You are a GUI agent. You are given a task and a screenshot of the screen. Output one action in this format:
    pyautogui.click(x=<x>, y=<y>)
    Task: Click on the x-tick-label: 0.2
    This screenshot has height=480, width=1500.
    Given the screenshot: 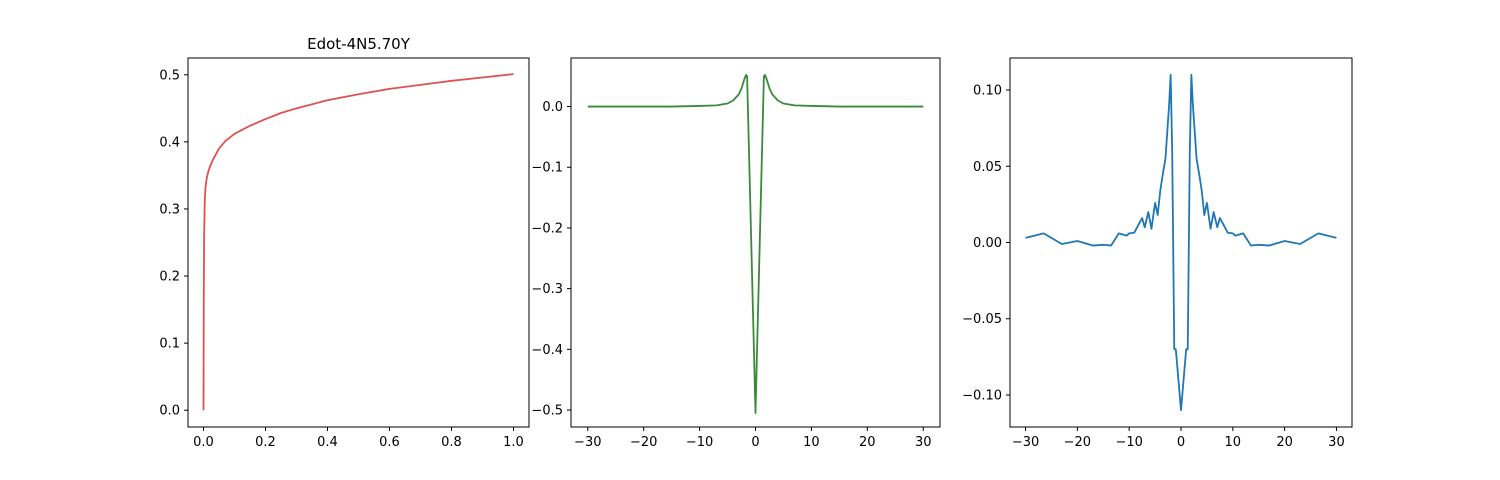 What is the action you would take?
    pyautogui.click(x=265, y=442)
    